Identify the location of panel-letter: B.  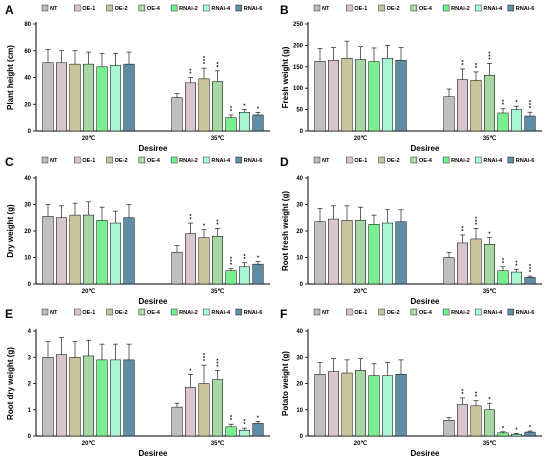
(284, 10).